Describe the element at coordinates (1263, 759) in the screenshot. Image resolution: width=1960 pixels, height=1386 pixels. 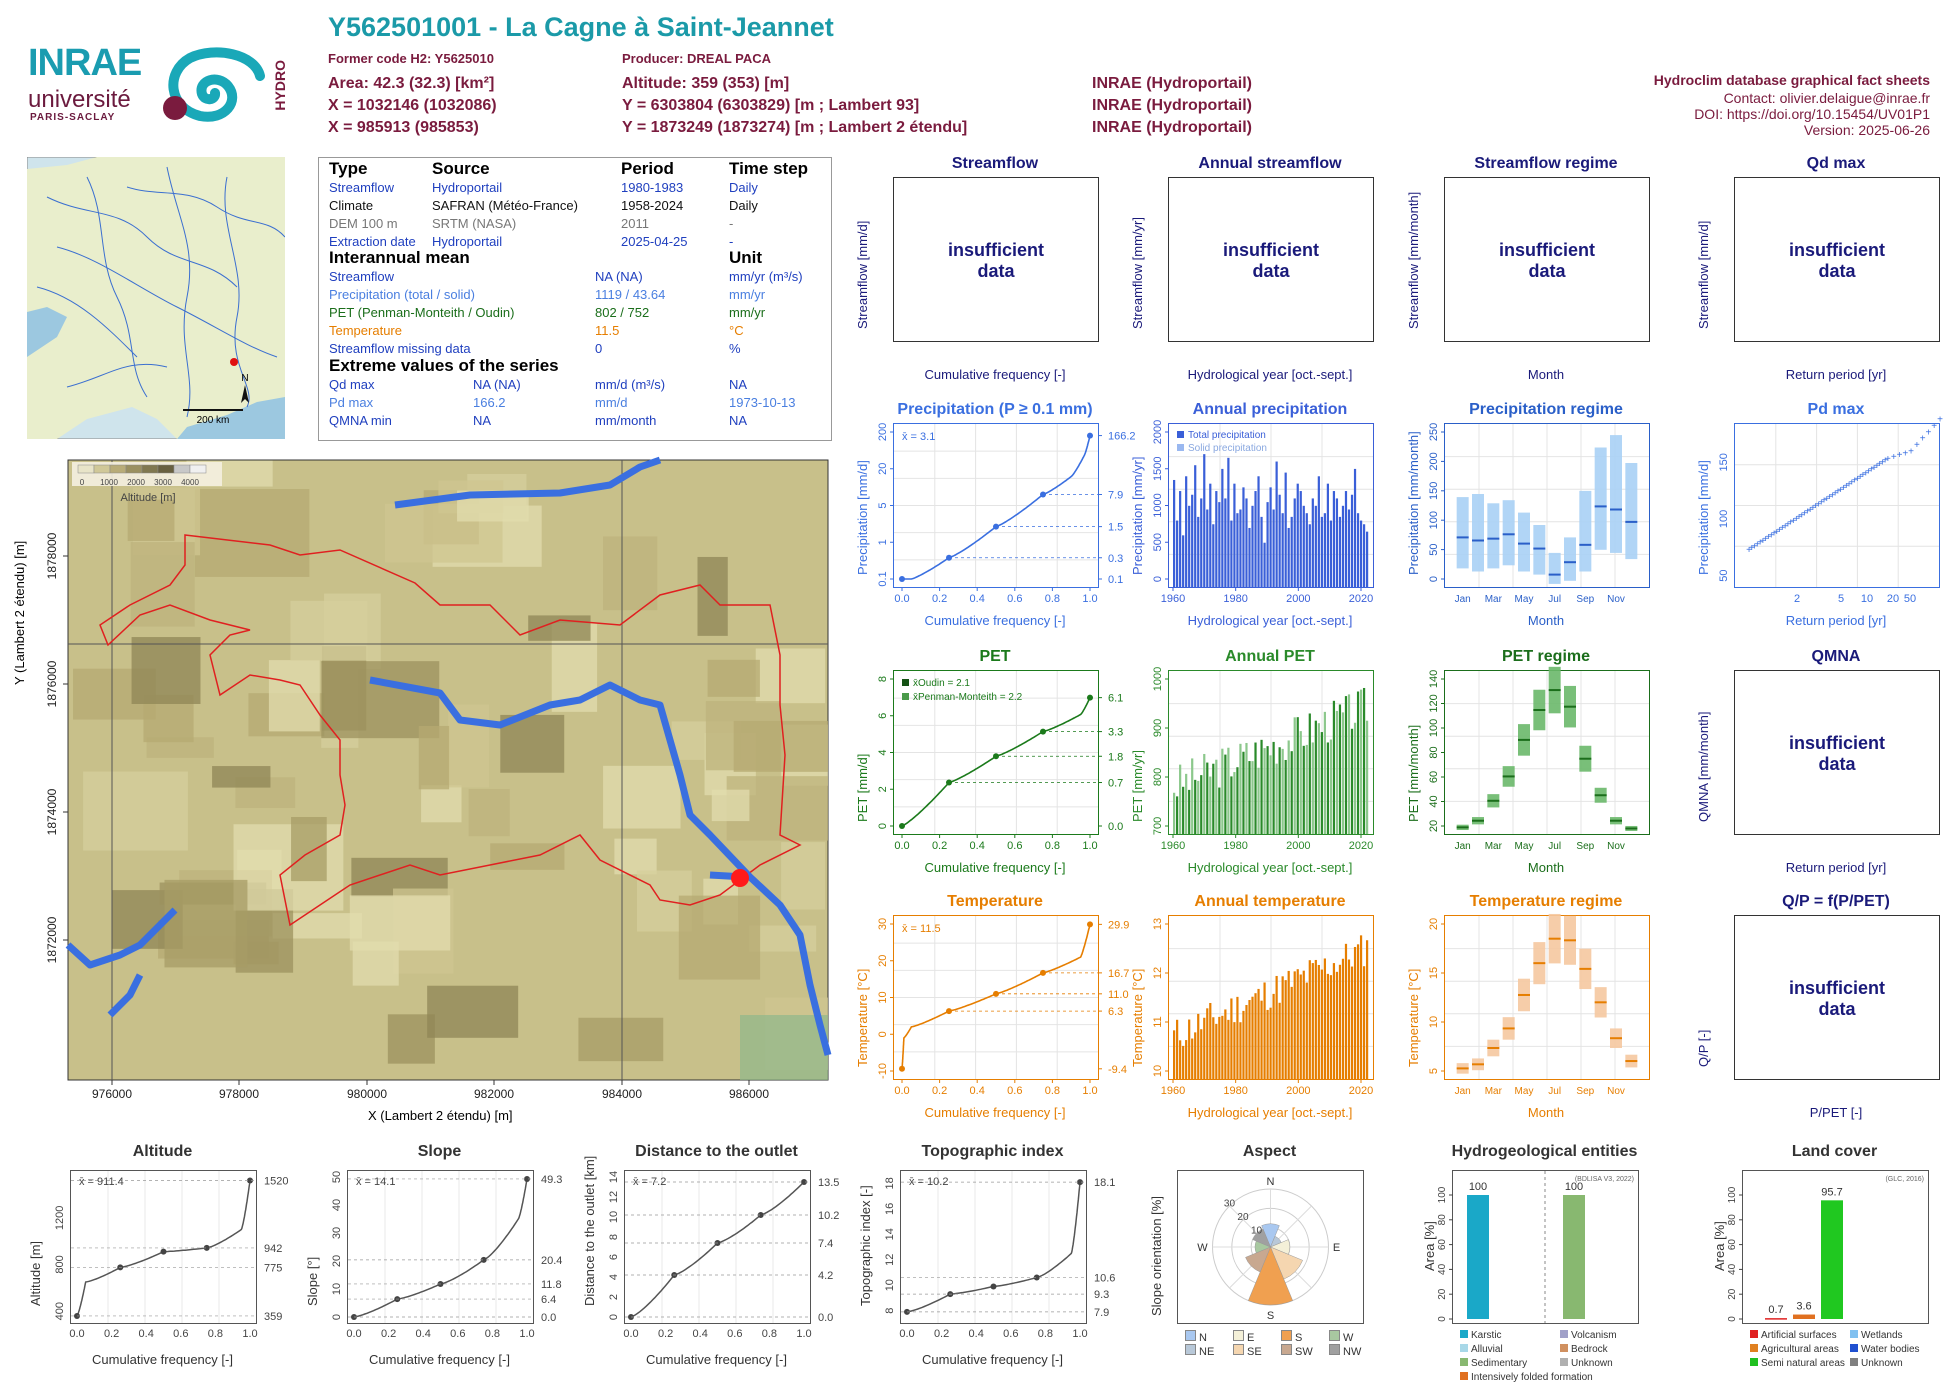
I see `annual_pet-panel: 700 800 900 1000 1960 1980 2000 2020` at that location.